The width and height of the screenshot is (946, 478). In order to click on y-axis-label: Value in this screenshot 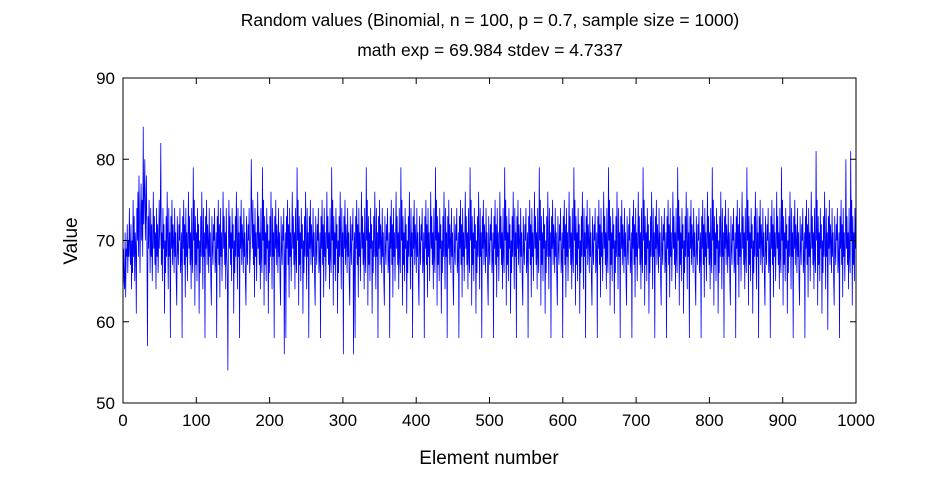, I will do `click(71, 240)`.